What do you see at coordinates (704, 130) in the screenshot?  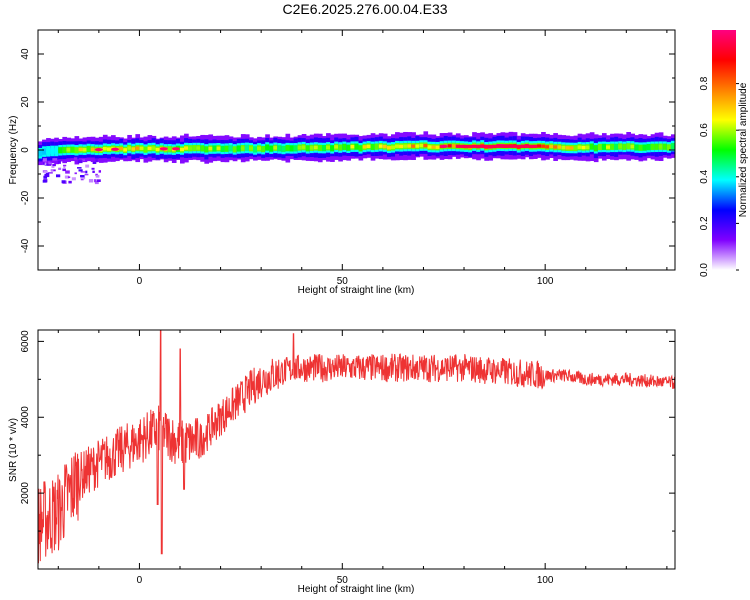 I see `colorbar-tick-label: 0.6` at bounding box center [704, 130].